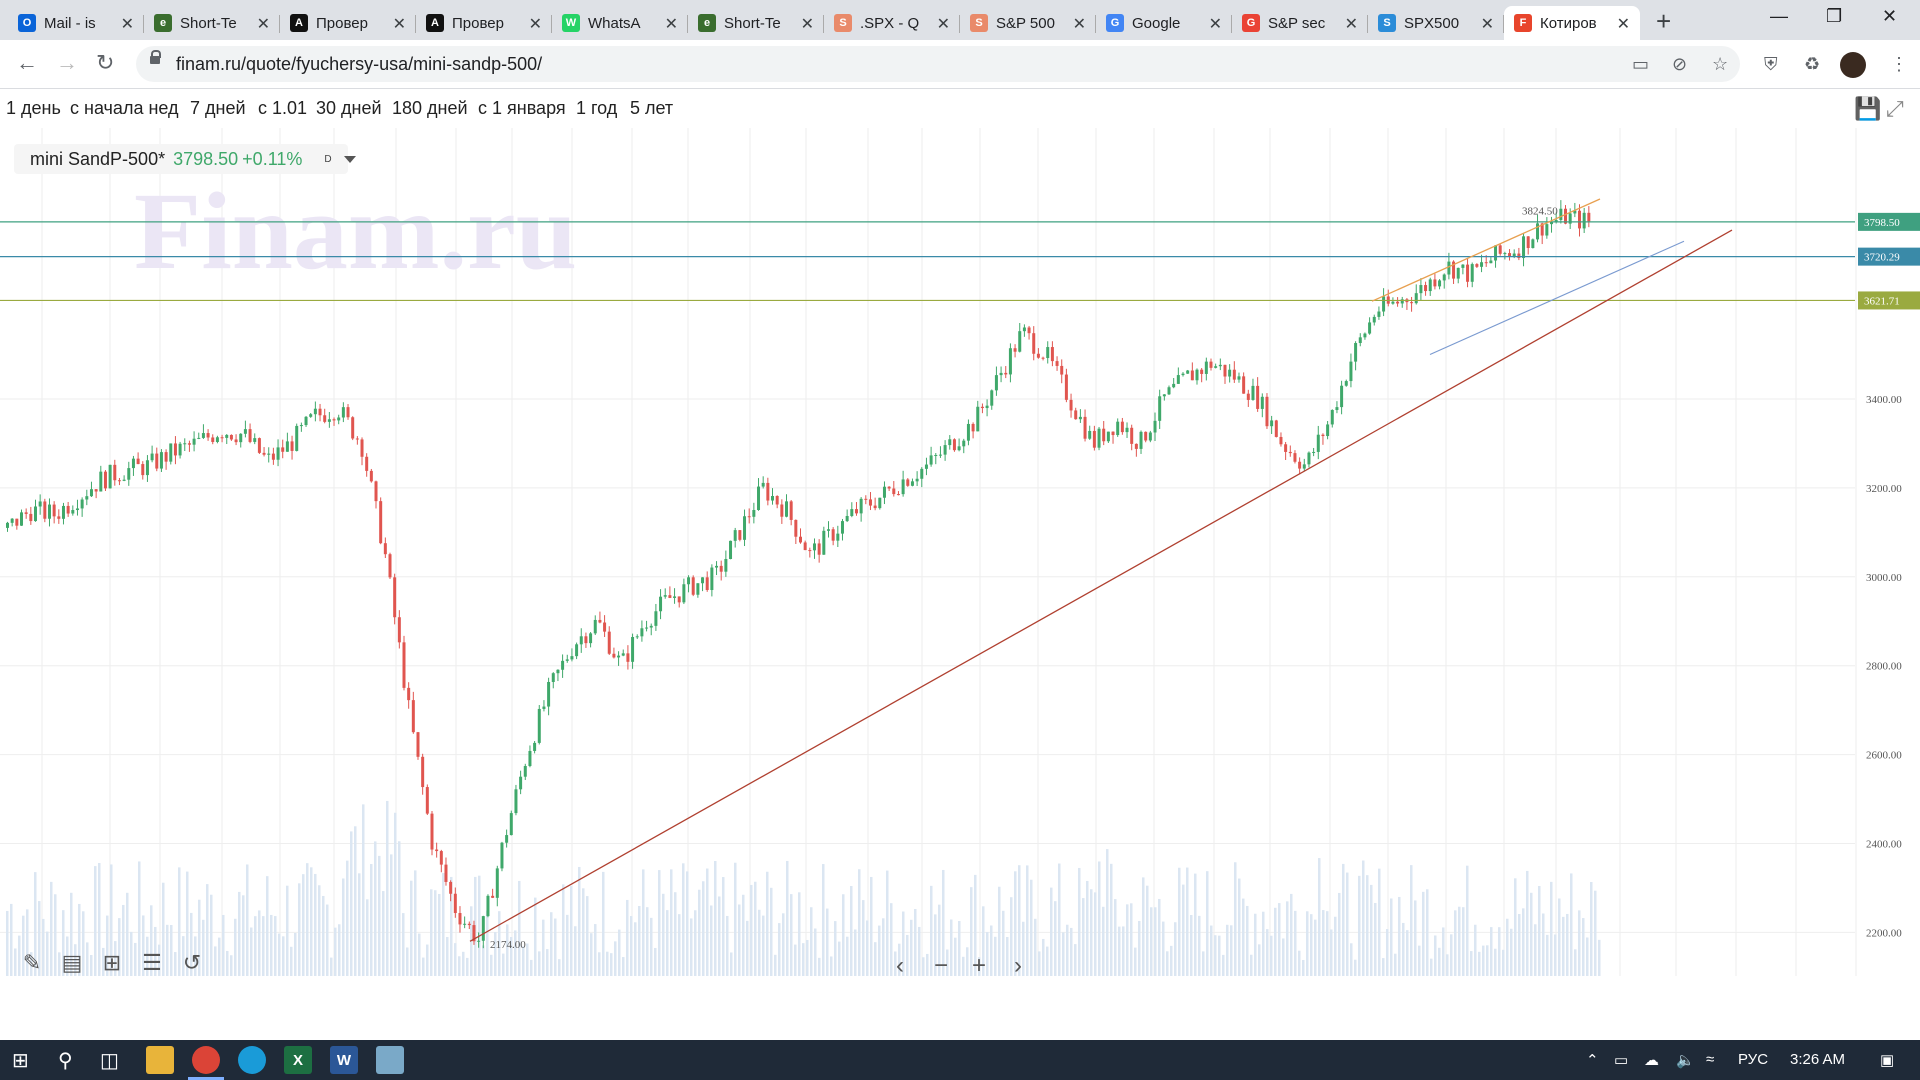 This screenshot has height=1080, width=1920. Describe the element at coordinates (1812, 64) in the screenshot. I see `extensions-puzzle-icon: ♻` at that location.